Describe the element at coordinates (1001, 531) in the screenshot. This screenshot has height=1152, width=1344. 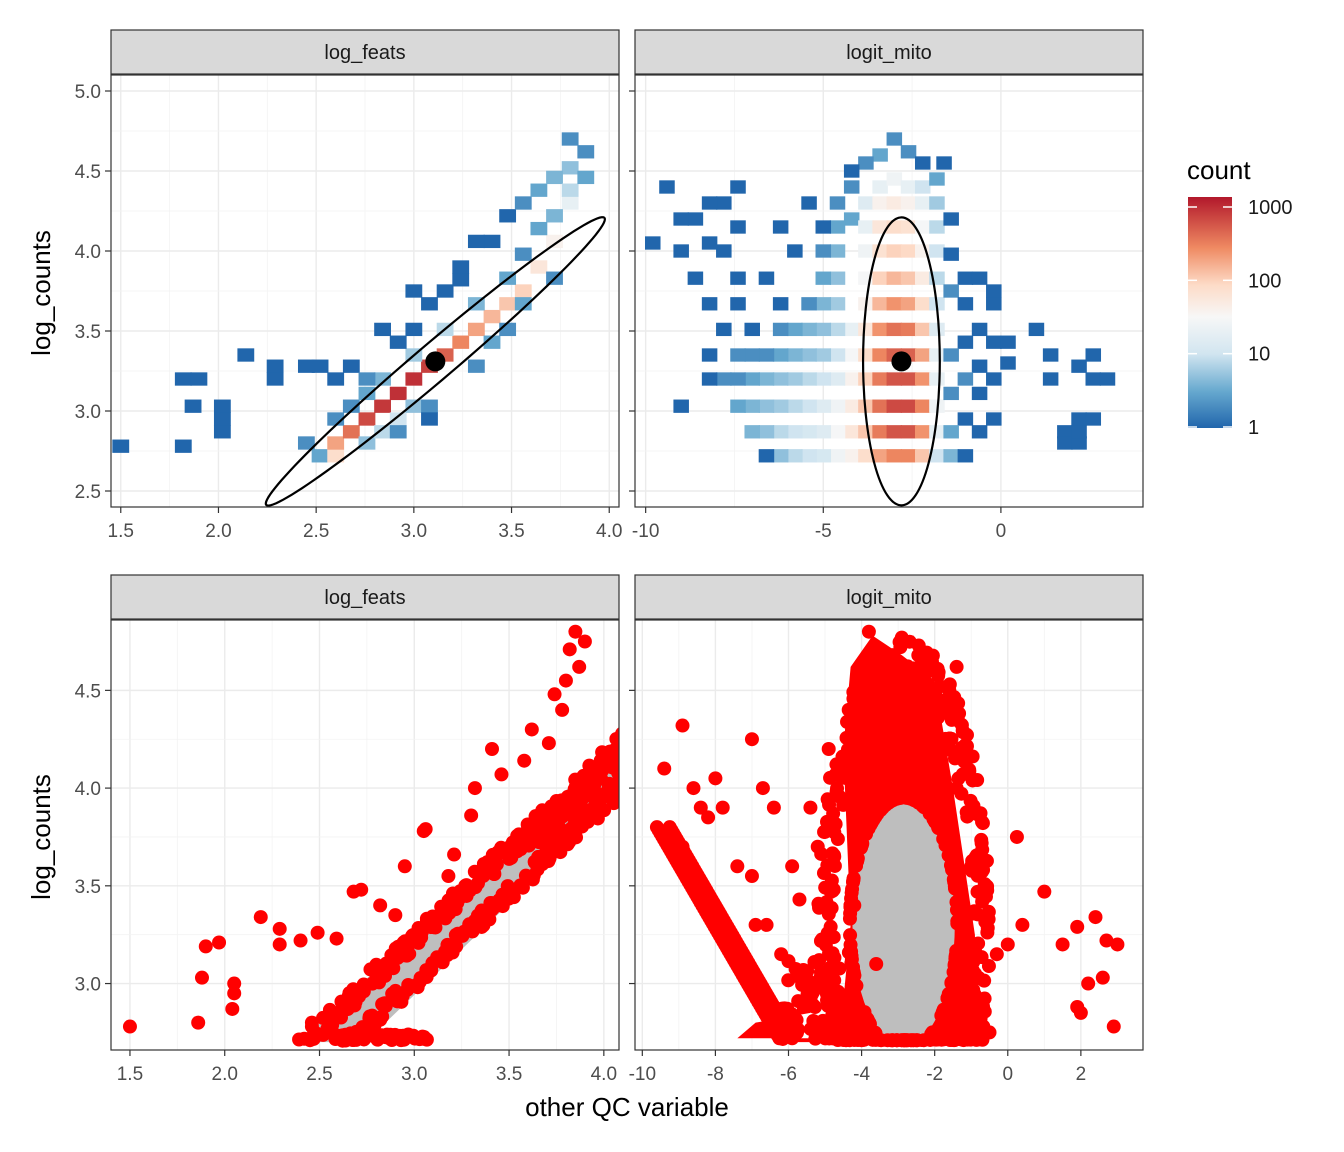
I see `x-tick-label: 0` at that location.